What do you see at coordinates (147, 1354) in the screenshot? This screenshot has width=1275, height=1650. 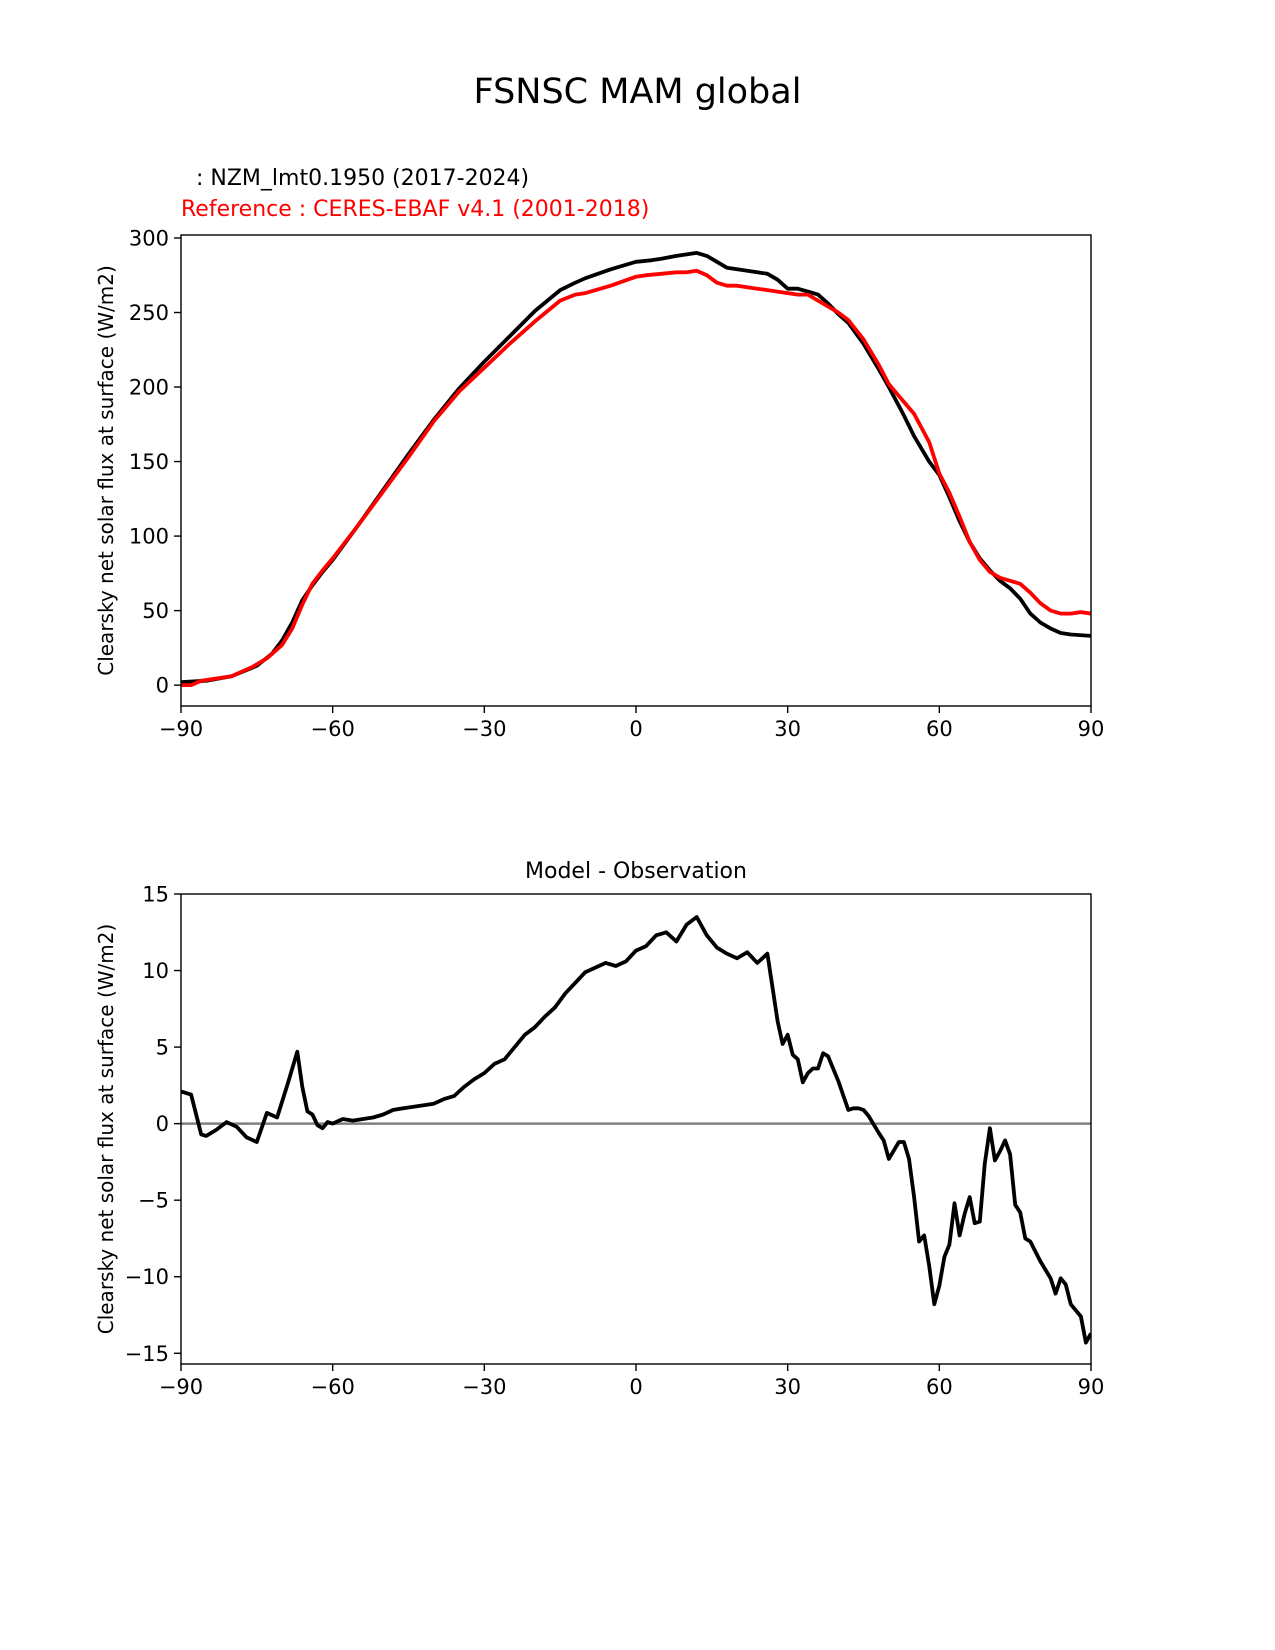 I see `y-tick-label: −15` at bounding box center [147, 1354].